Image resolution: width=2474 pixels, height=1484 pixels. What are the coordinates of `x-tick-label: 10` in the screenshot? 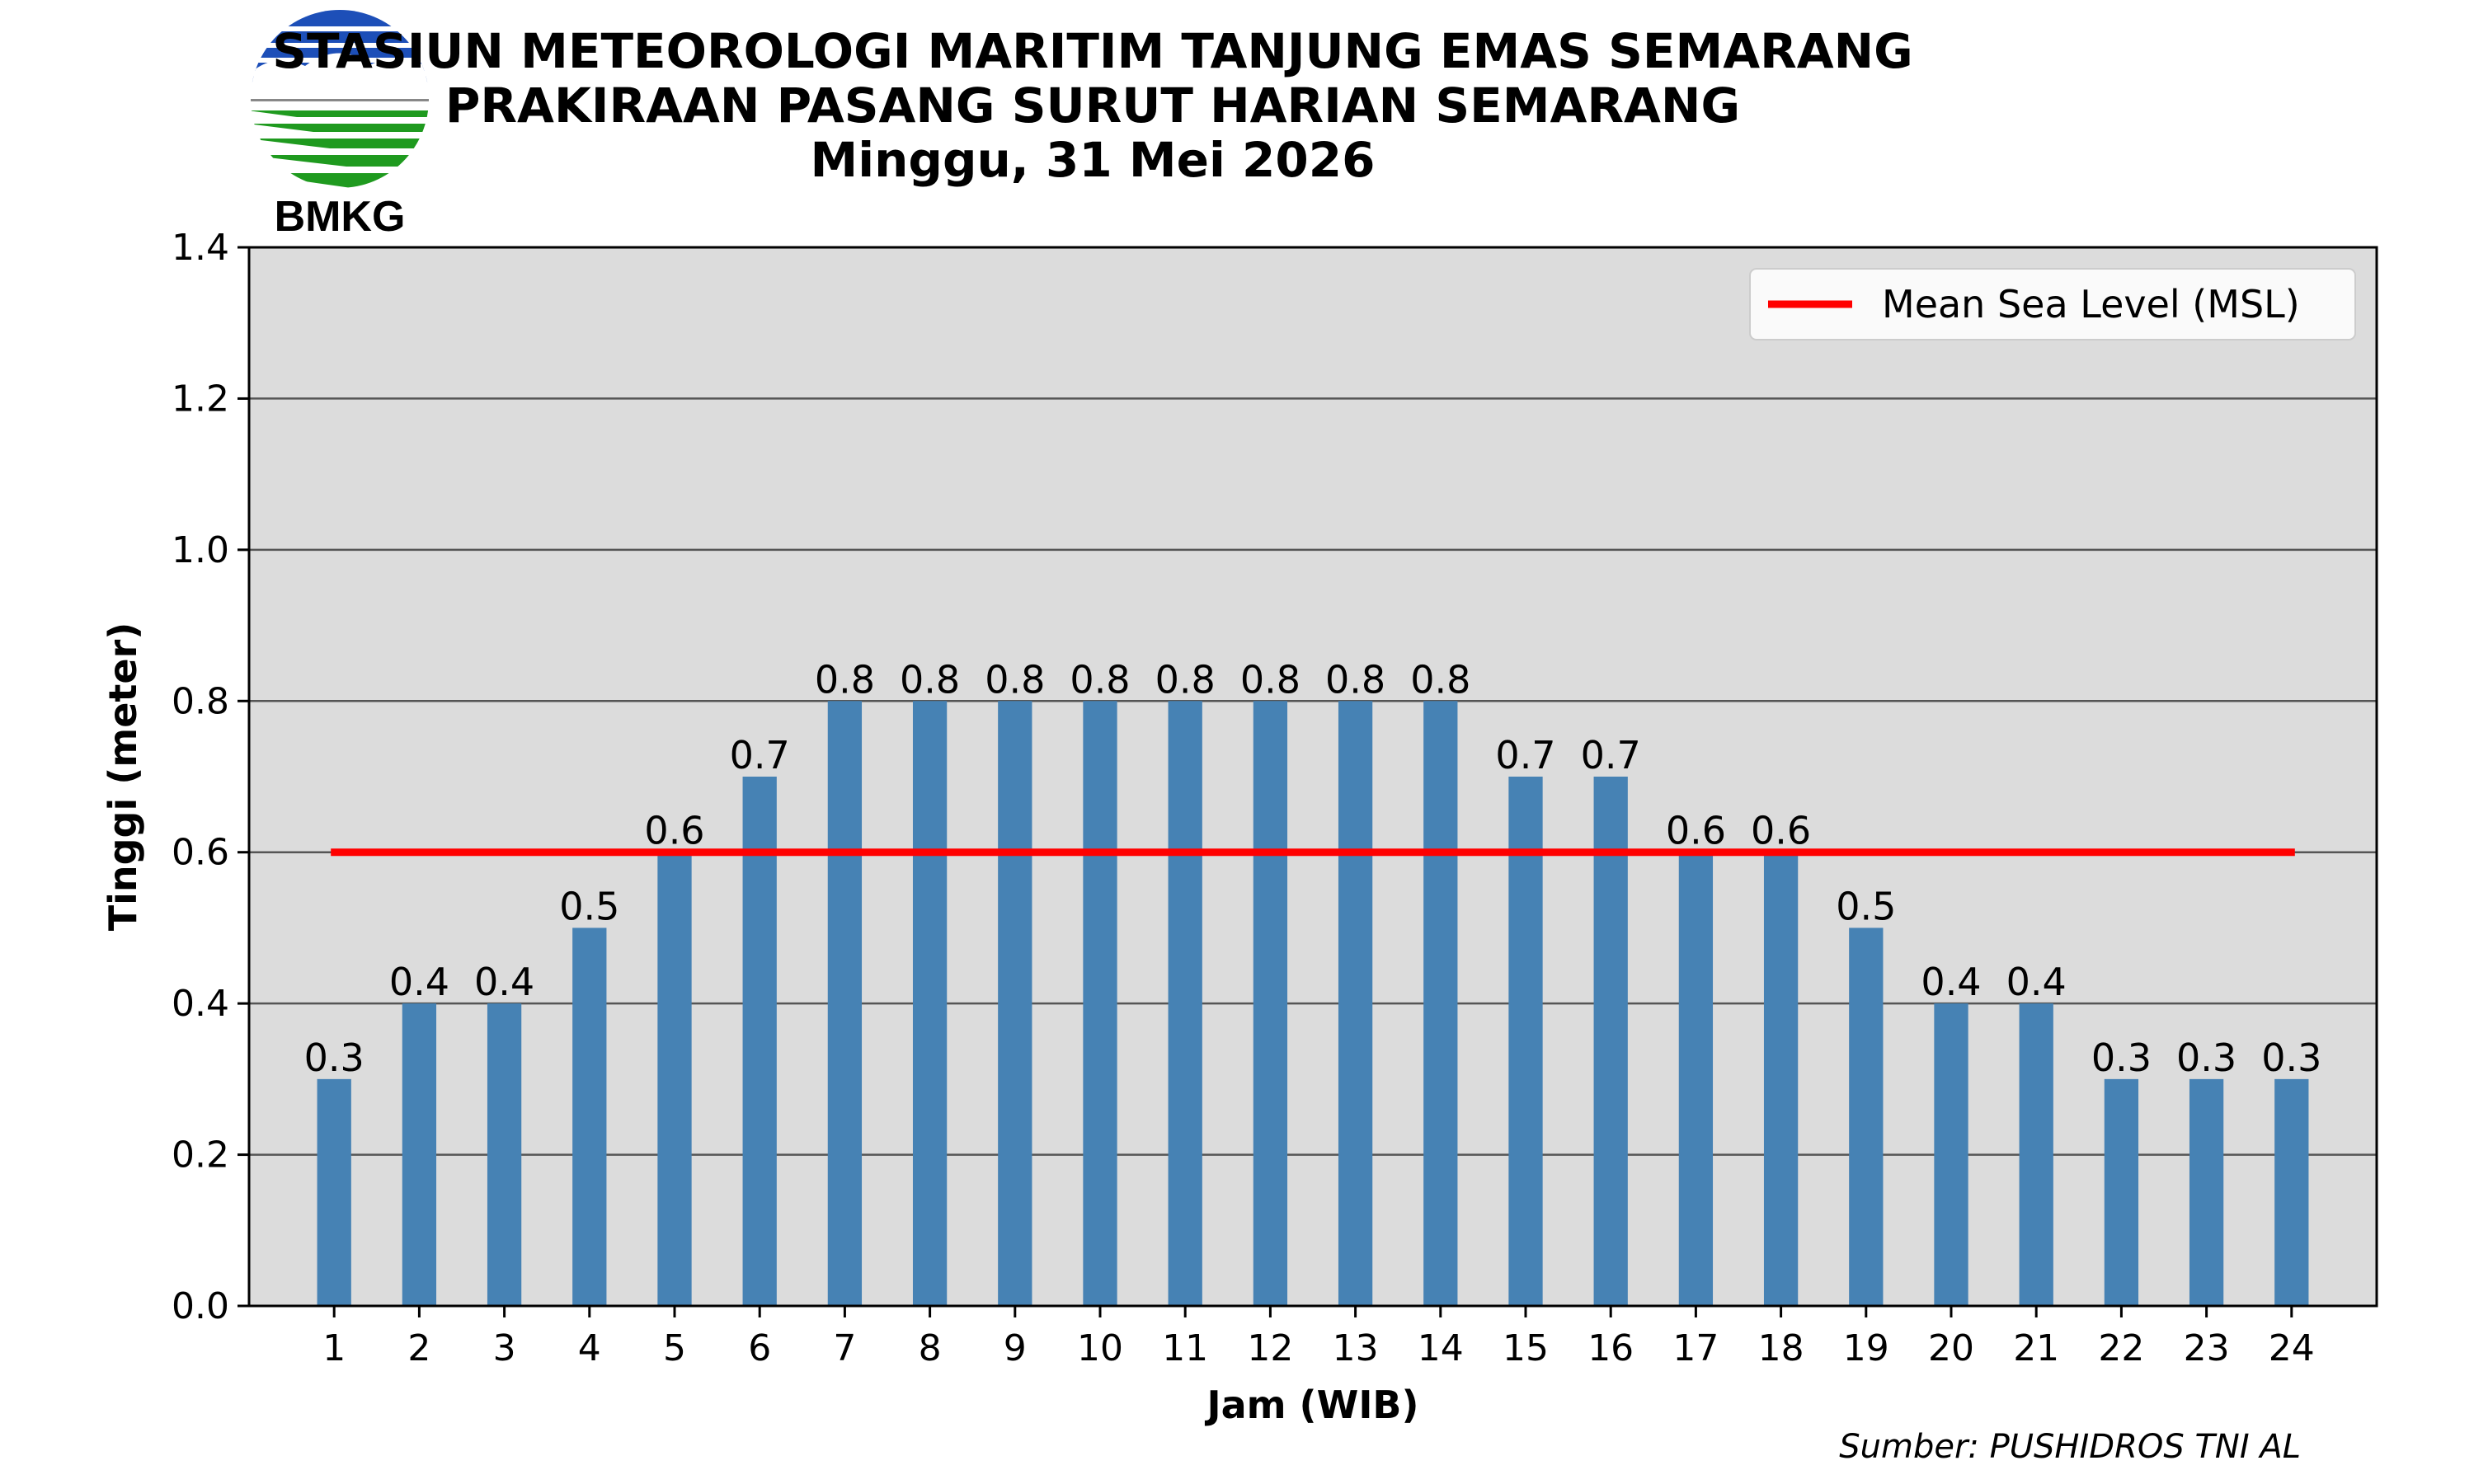 It's located at (1100, 1348).